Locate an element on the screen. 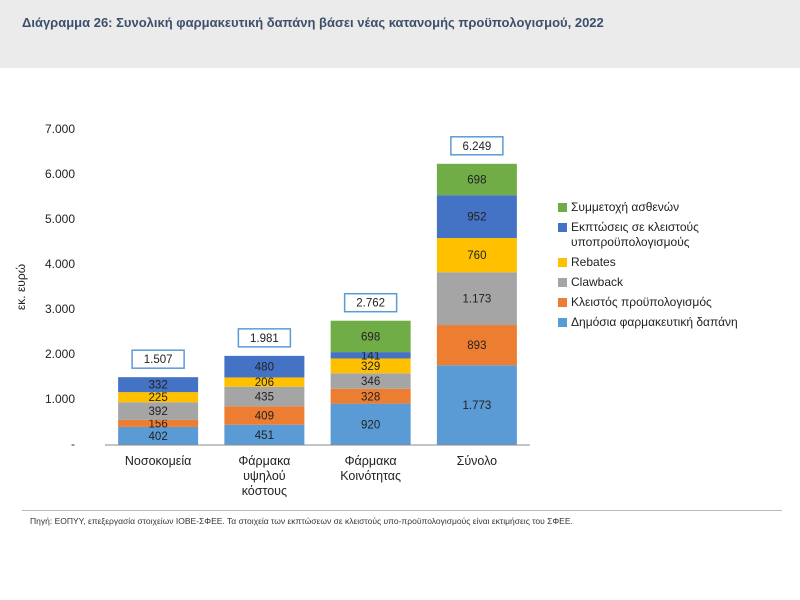 Image resolution: width=800 pixels, height=600 pixels. data-label: 346 is located at coordinates (370, 382).